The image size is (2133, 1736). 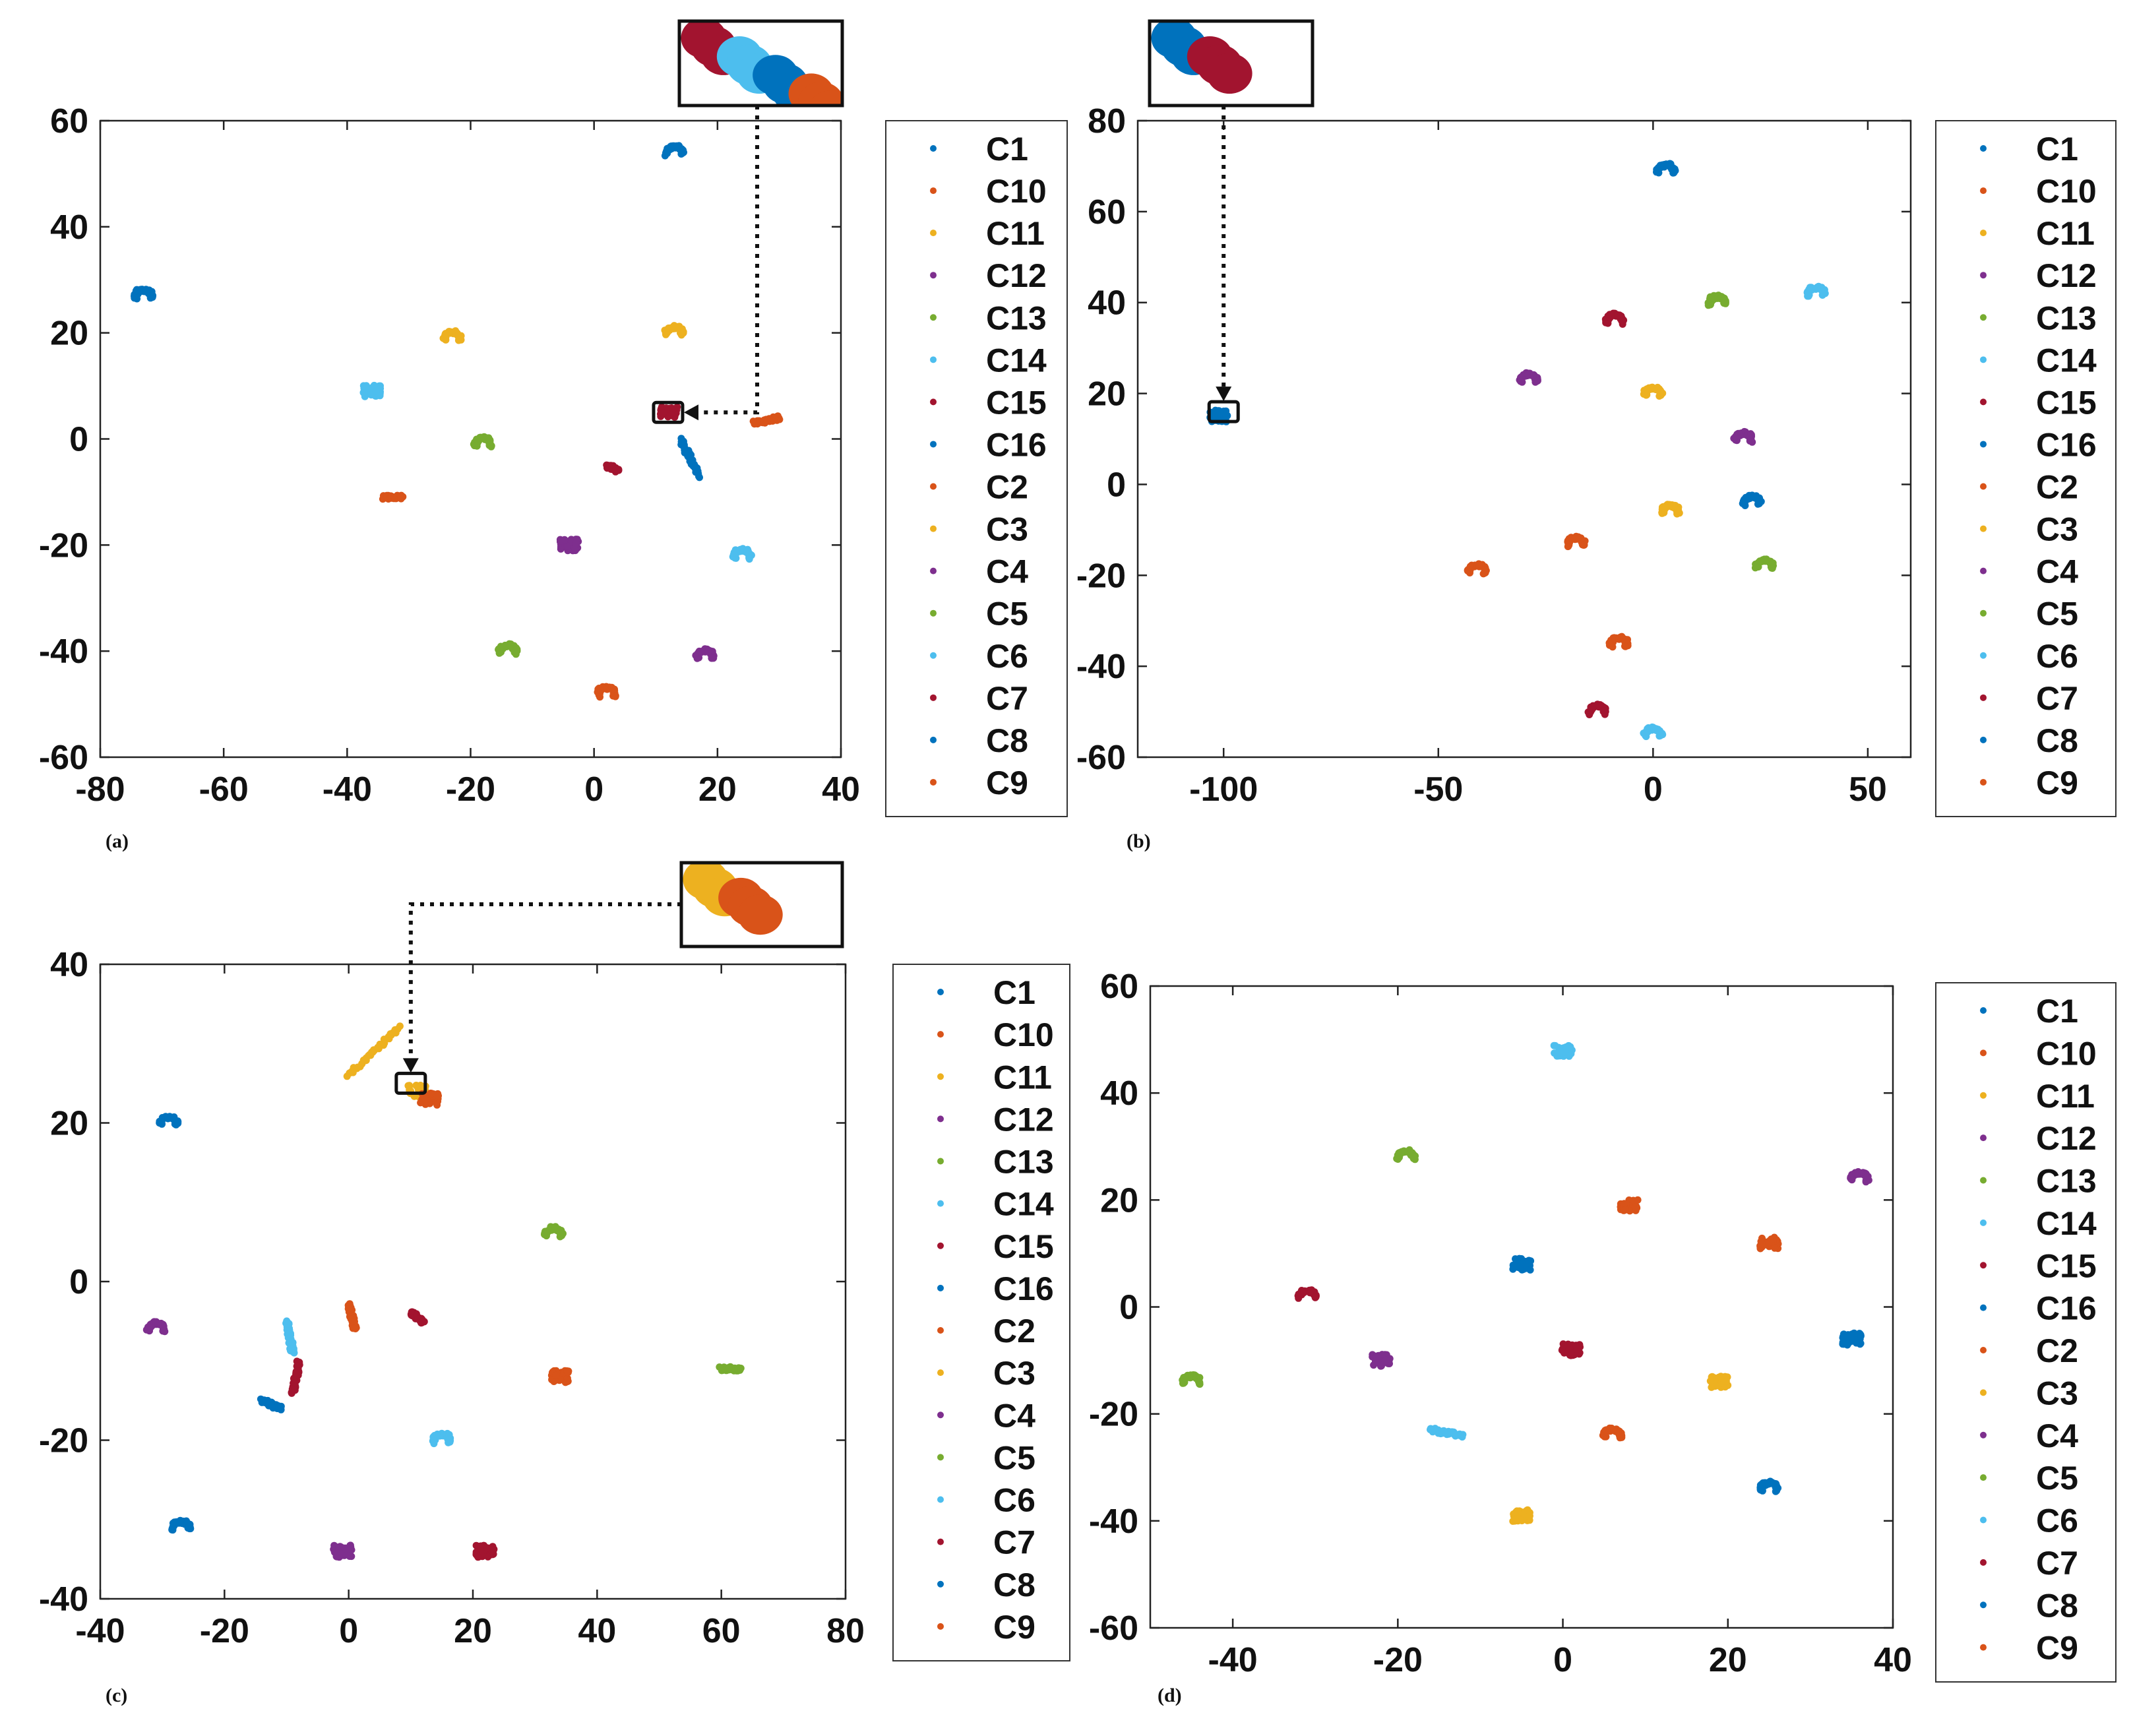 I want to click on legend-label-C16: C16, so click(x=2066, y=444).